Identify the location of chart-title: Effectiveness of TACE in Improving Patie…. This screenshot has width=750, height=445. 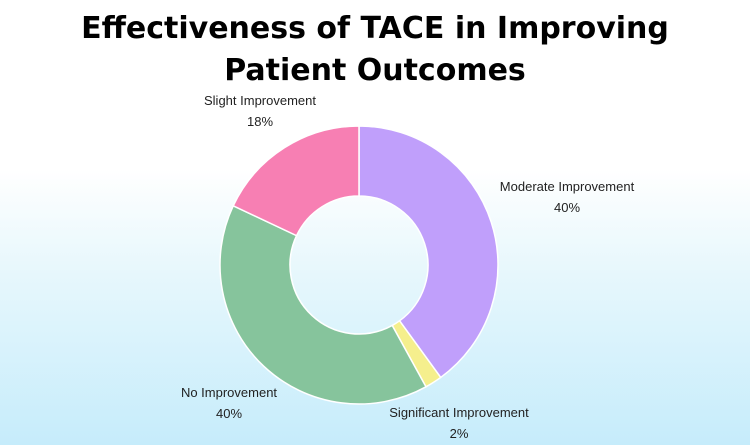
(375, 49).